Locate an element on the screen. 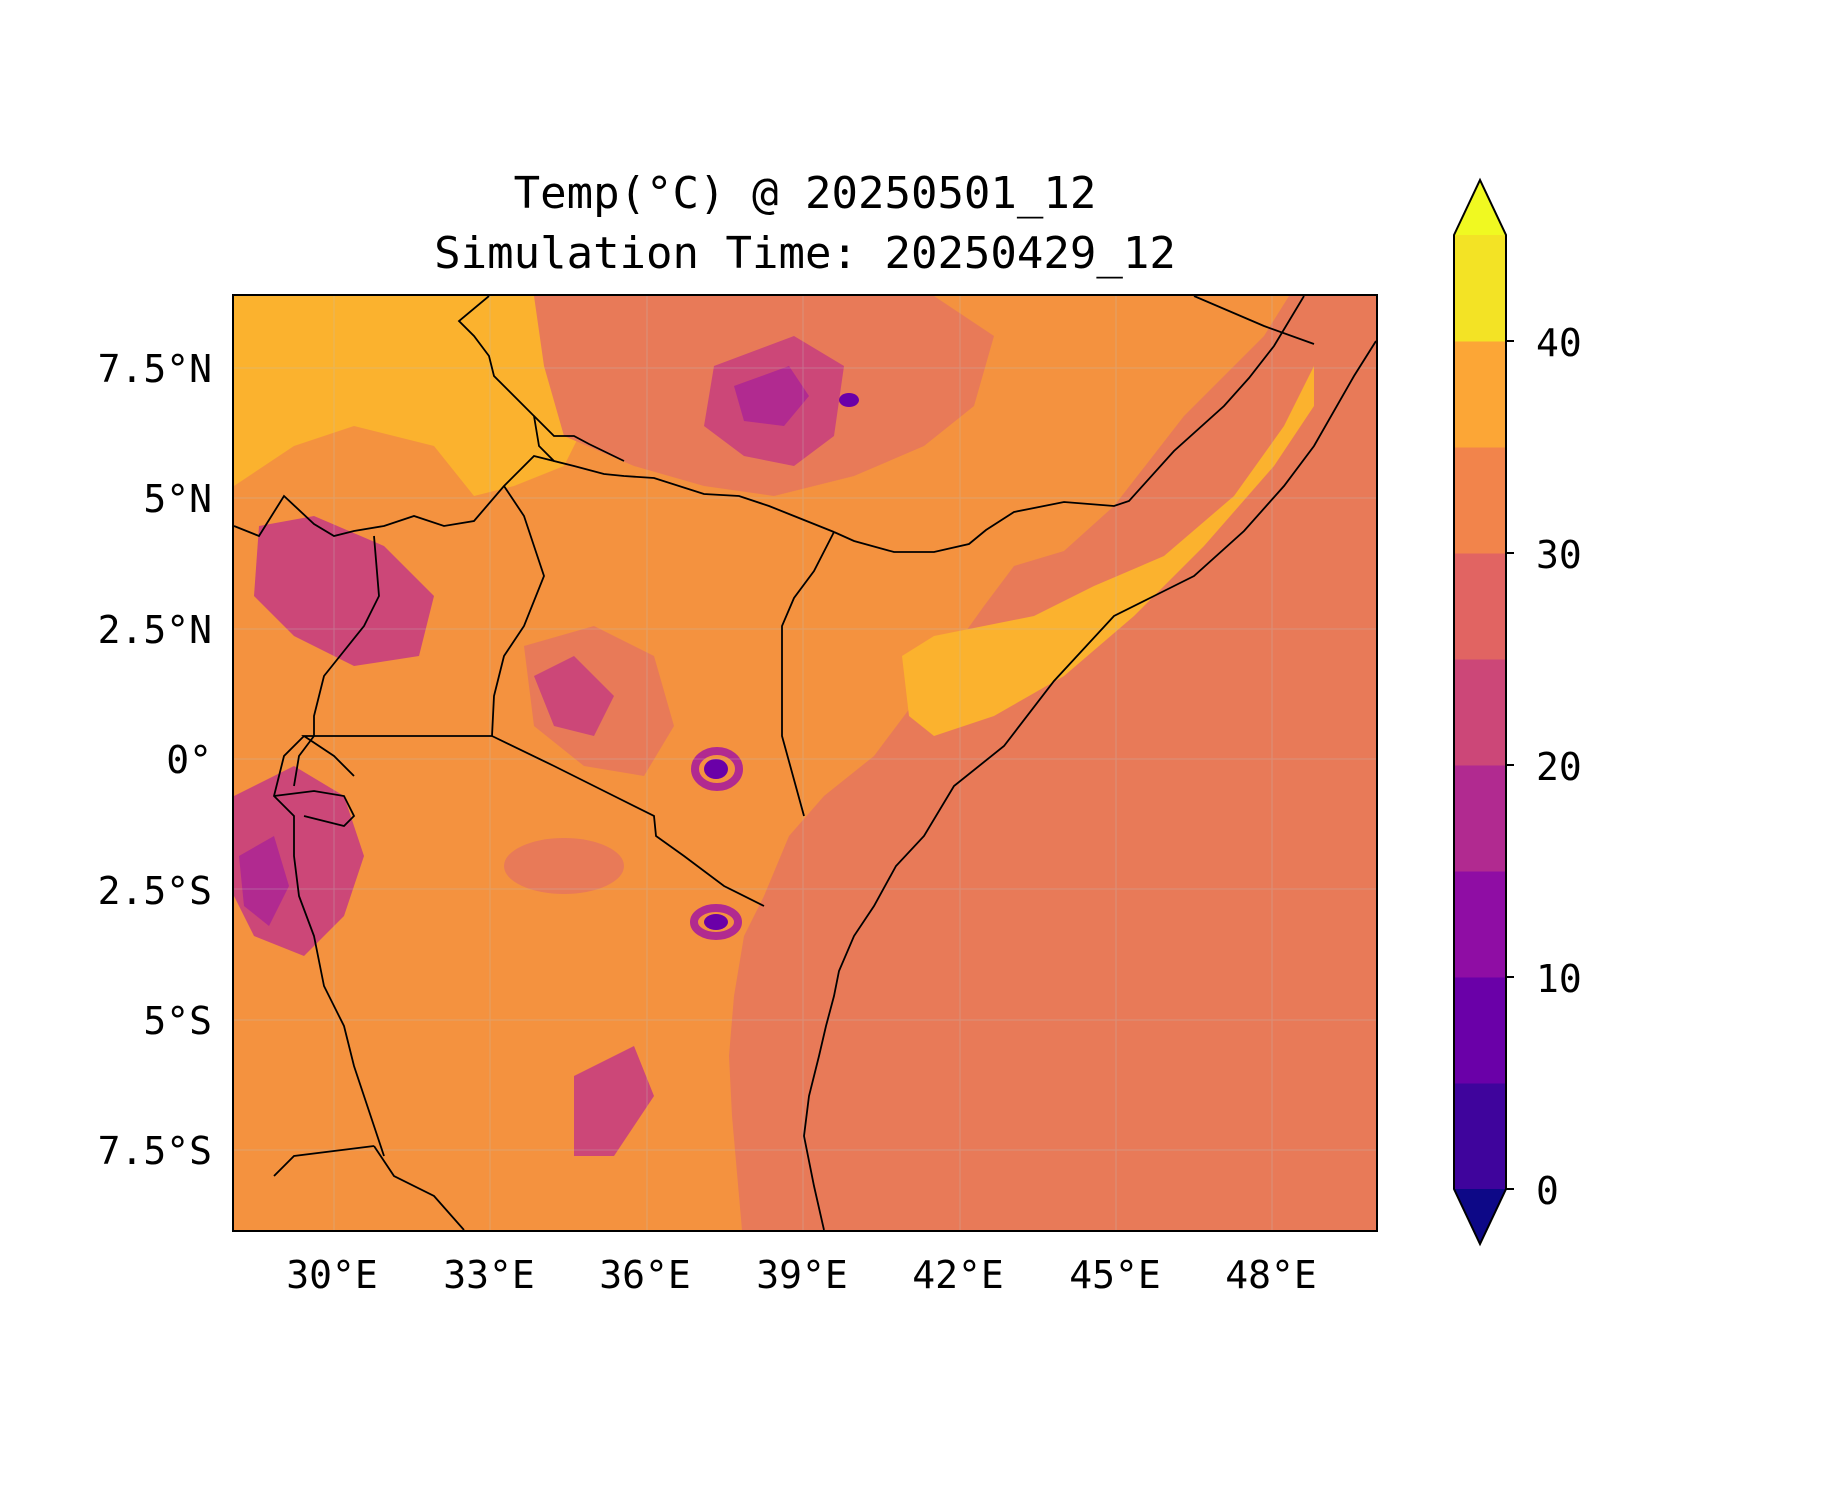 The image size is (1833, 1500). field-kenya-ring is located at coordinates (717, 769).